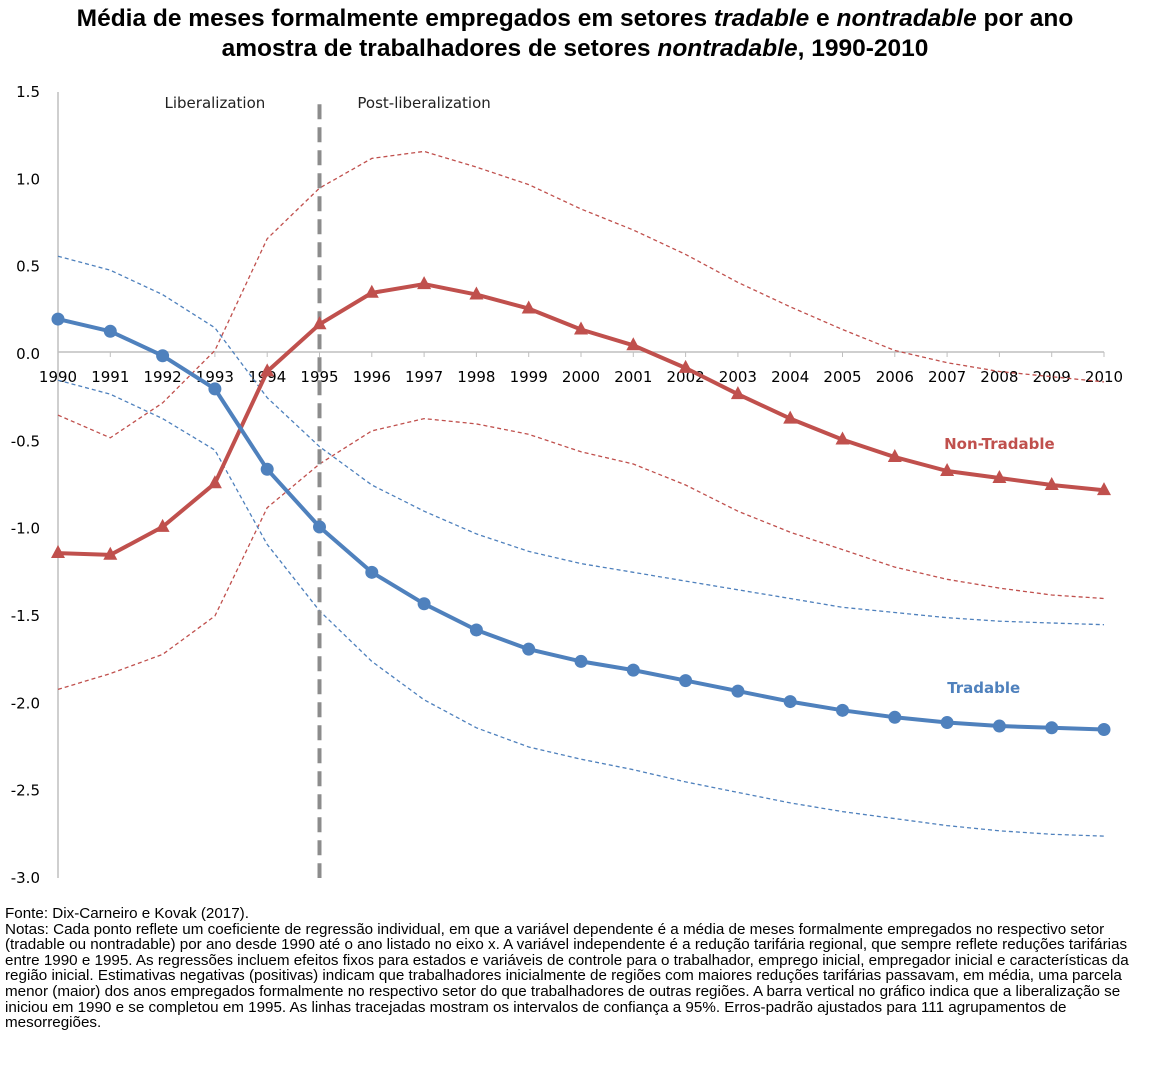 The image size is (1150, 1076). I want to click on x-tick-label: 2010, so click(1104, 377).